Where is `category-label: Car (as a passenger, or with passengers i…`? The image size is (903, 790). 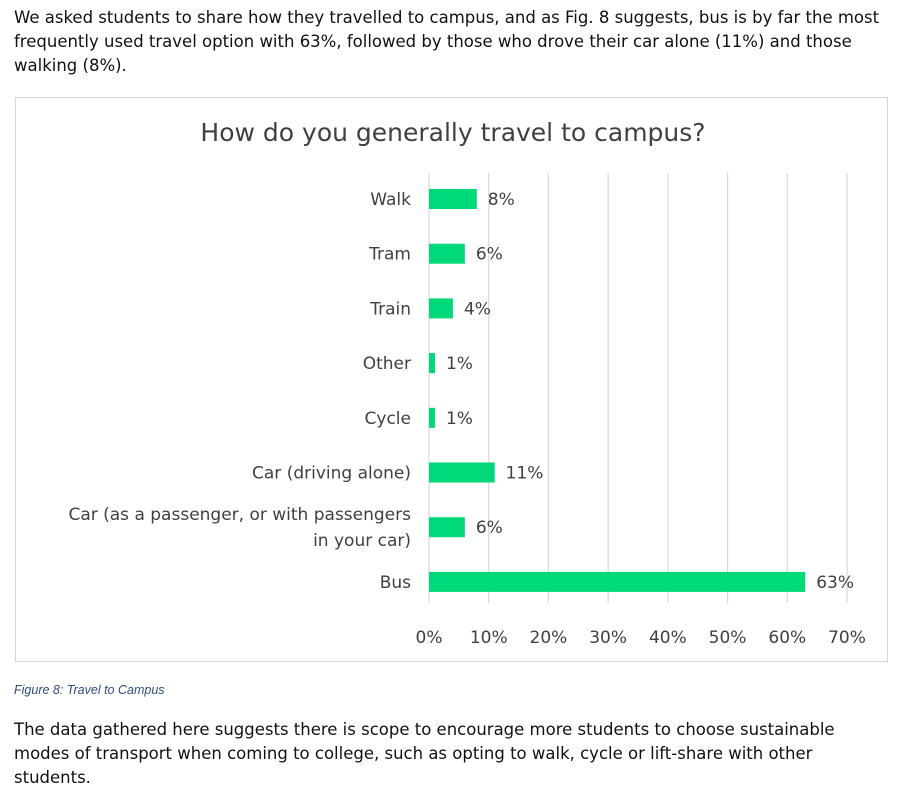 category-label: Car (as a passenger, or with passengers i… is located at coordinates (239, 528).